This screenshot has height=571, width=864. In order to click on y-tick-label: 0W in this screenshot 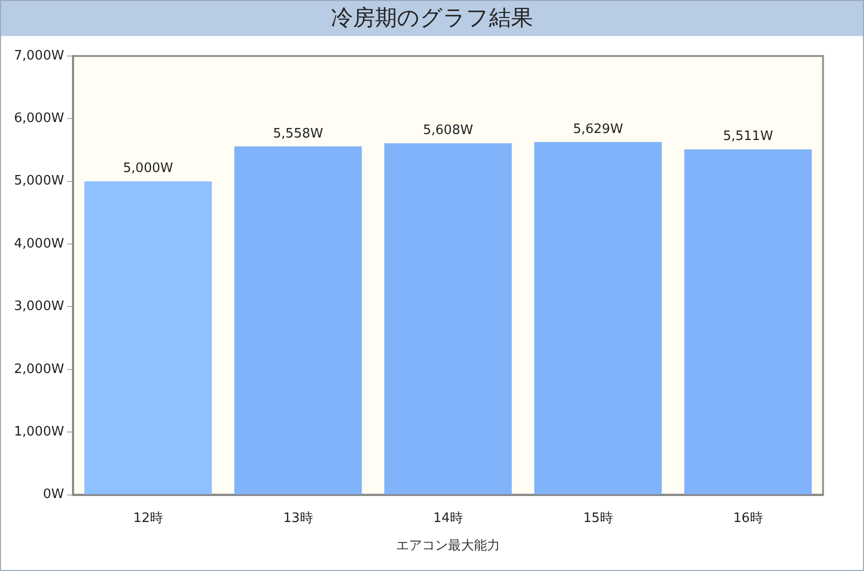, I will do `click(53, 494)`.